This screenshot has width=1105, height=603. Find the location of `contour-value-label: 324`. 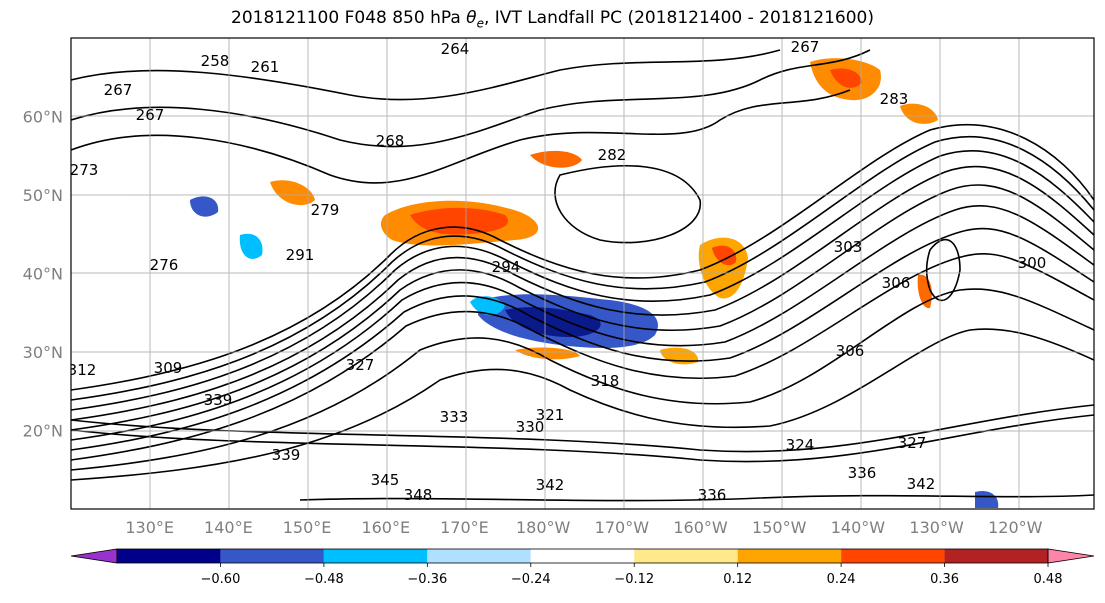

contour-value-label: 324 is located at coordinates (800, 445).